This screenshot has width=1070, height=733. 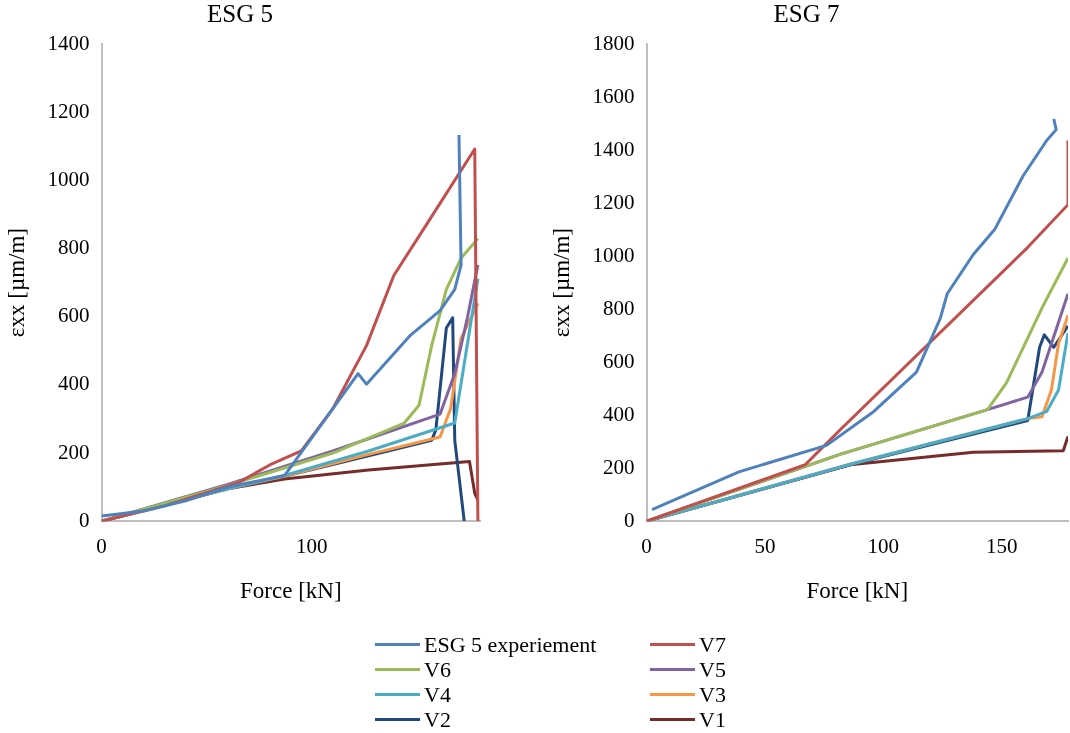 What do you see at coordinates (437, 669) in the screenshot?
I see `legend-label: V6` at bounding box center [437, 669].